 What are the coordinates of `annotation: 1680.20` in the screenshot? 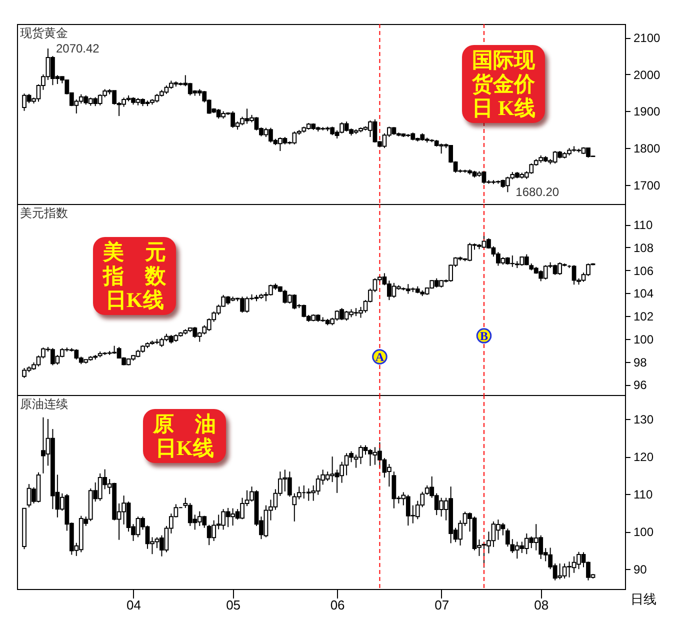 It's located at (538, 192).